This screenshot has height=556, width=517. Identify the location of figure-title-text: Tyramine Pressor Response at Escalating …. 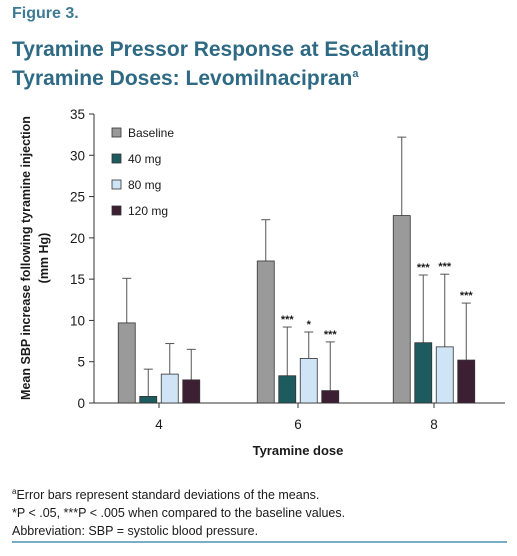
(221, 64).